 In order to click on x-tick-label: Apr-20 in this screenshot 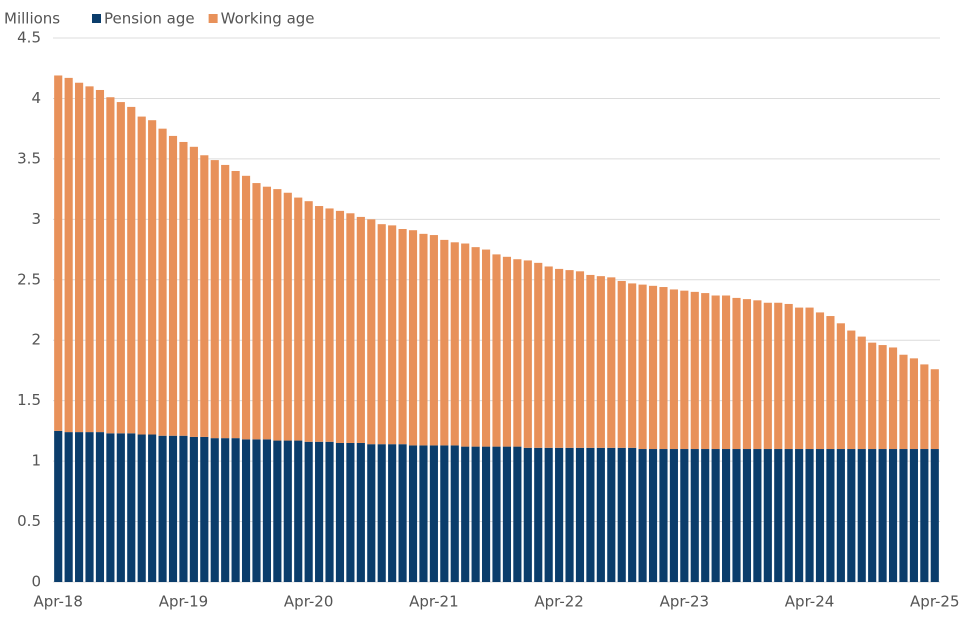, I will do `click(309, 602)`.